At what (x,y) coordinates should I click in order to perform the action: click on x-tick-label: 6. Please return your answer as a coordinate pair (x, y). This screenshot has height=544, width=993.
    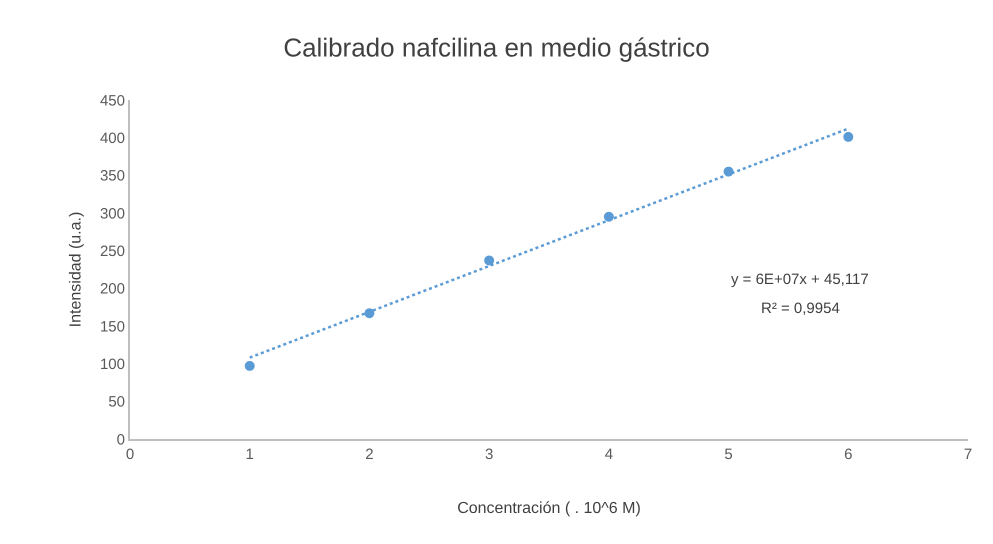
    Looking at the image, I should click on (848, 454).